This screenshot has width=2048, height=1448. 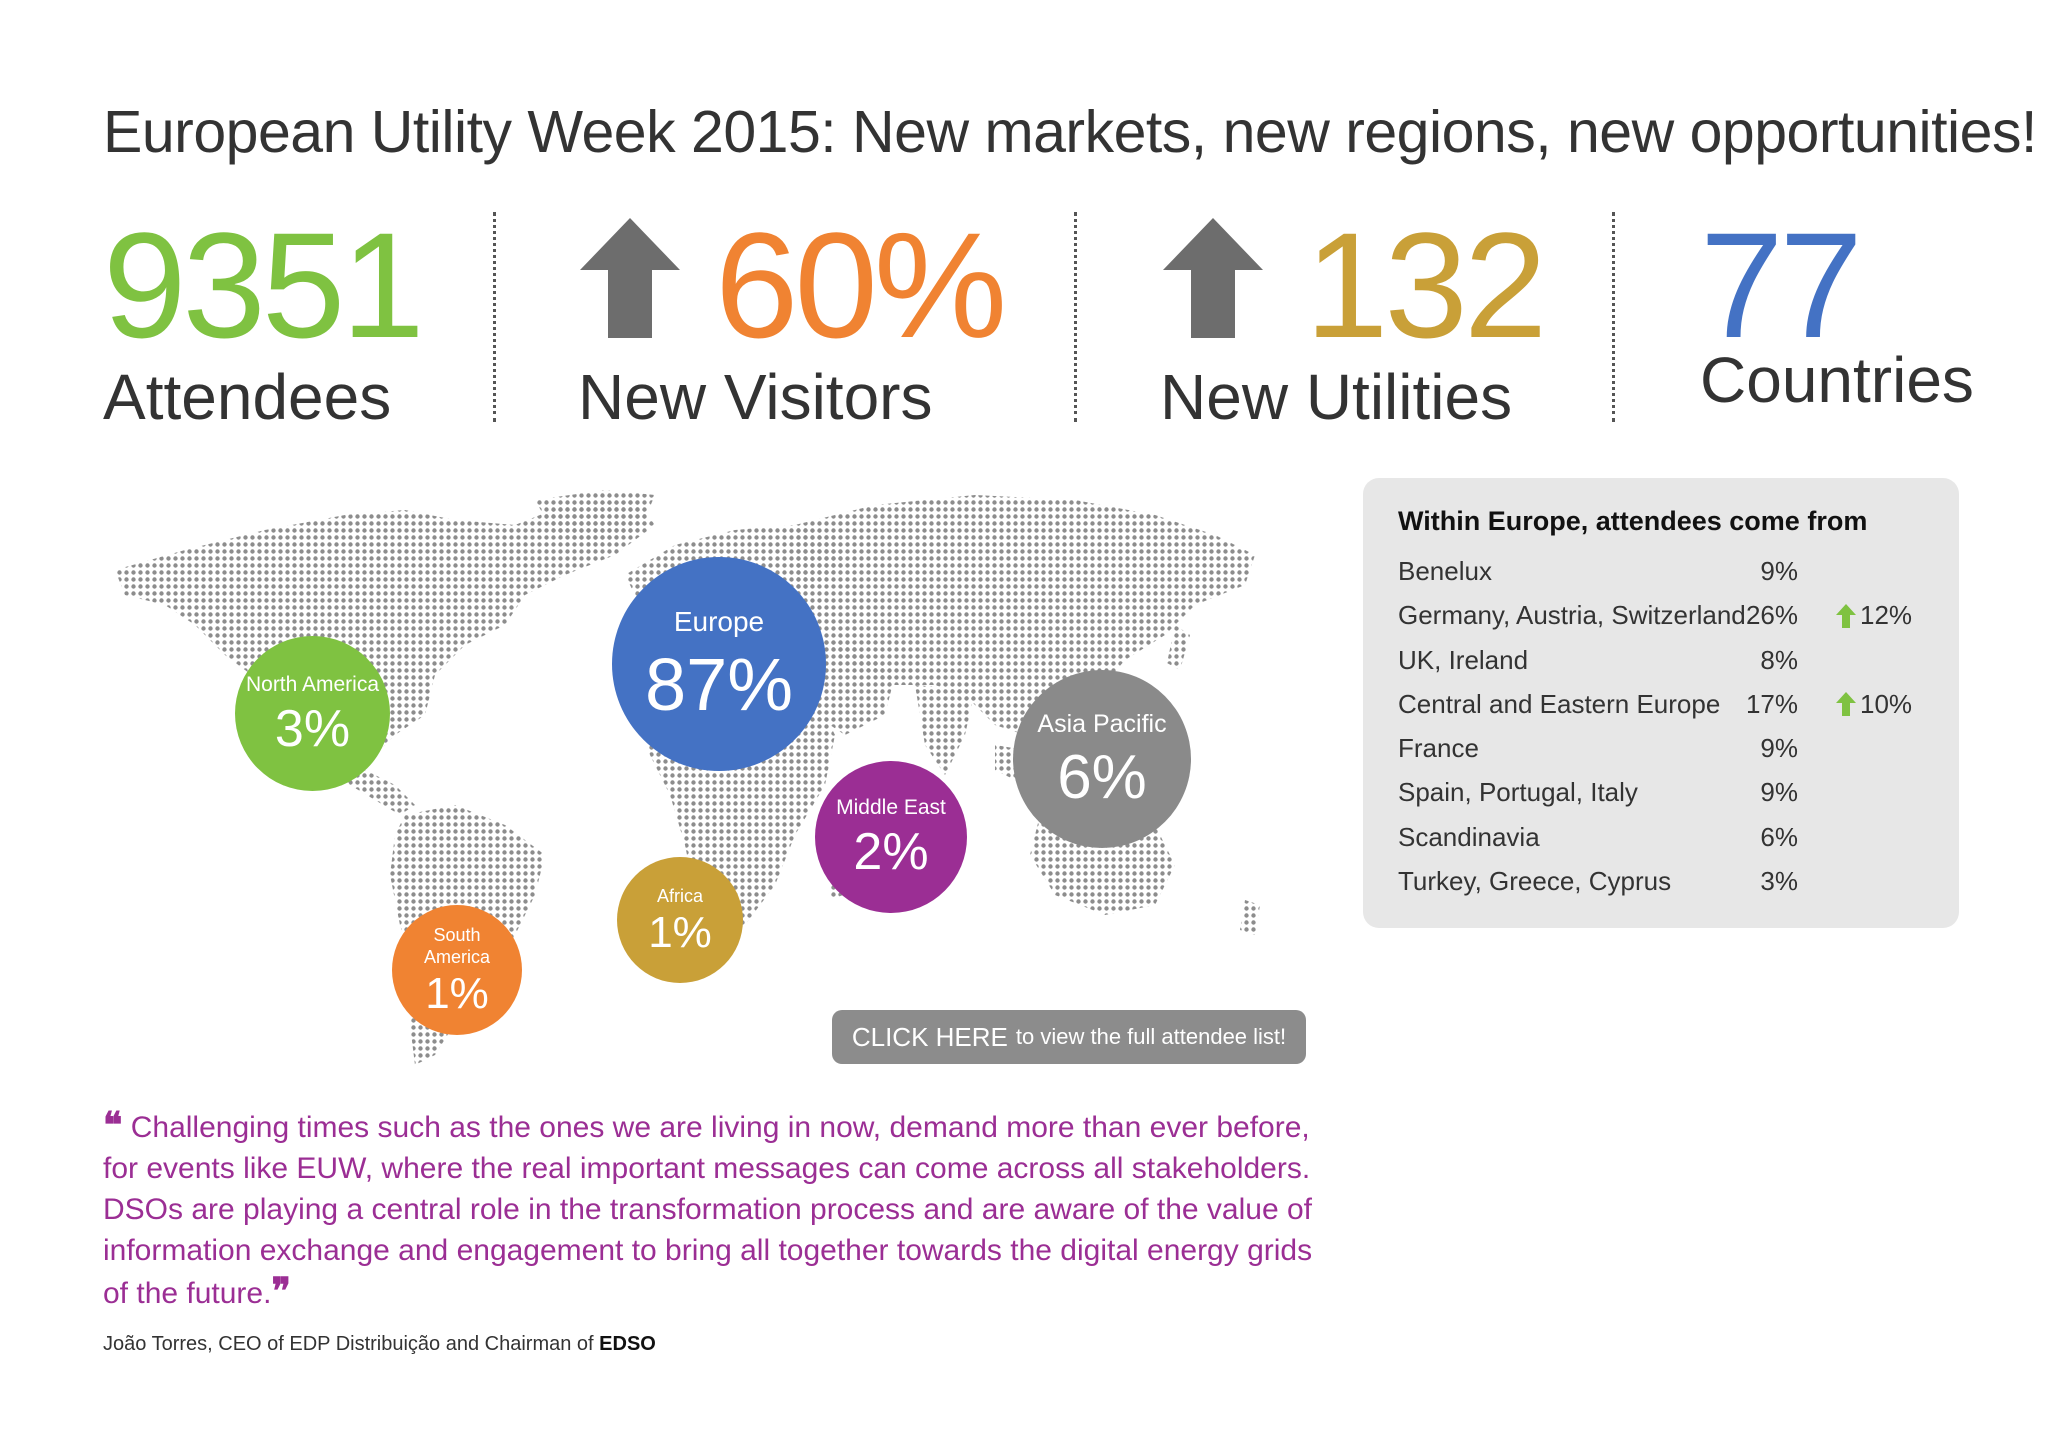 What do you see at coordinates (719, 684) in the screenshot?
I see `region-percent: 87%` at bounding box center [719, 684].